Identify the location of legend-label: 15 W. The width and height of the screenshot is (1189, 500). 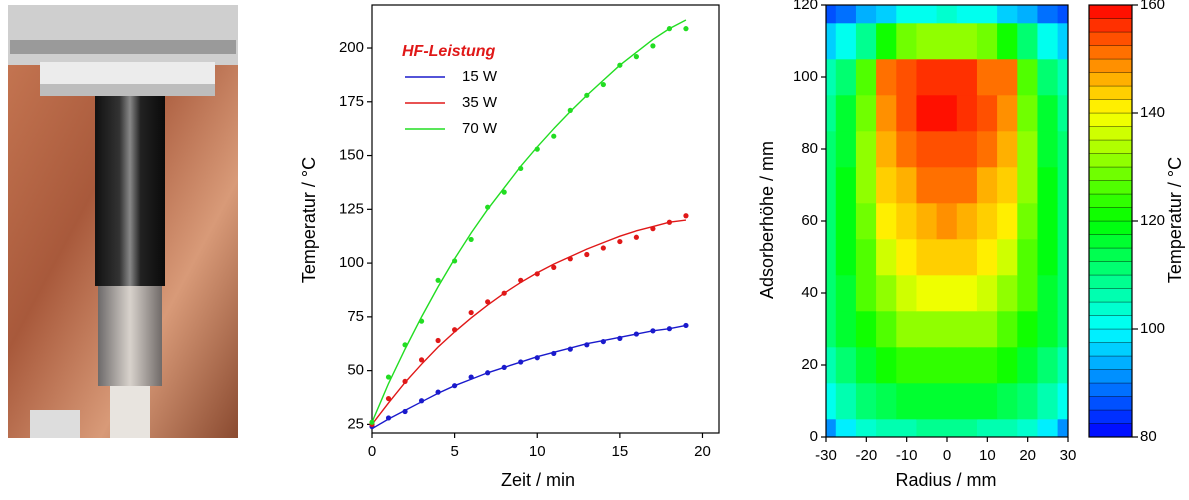
(480, 76).